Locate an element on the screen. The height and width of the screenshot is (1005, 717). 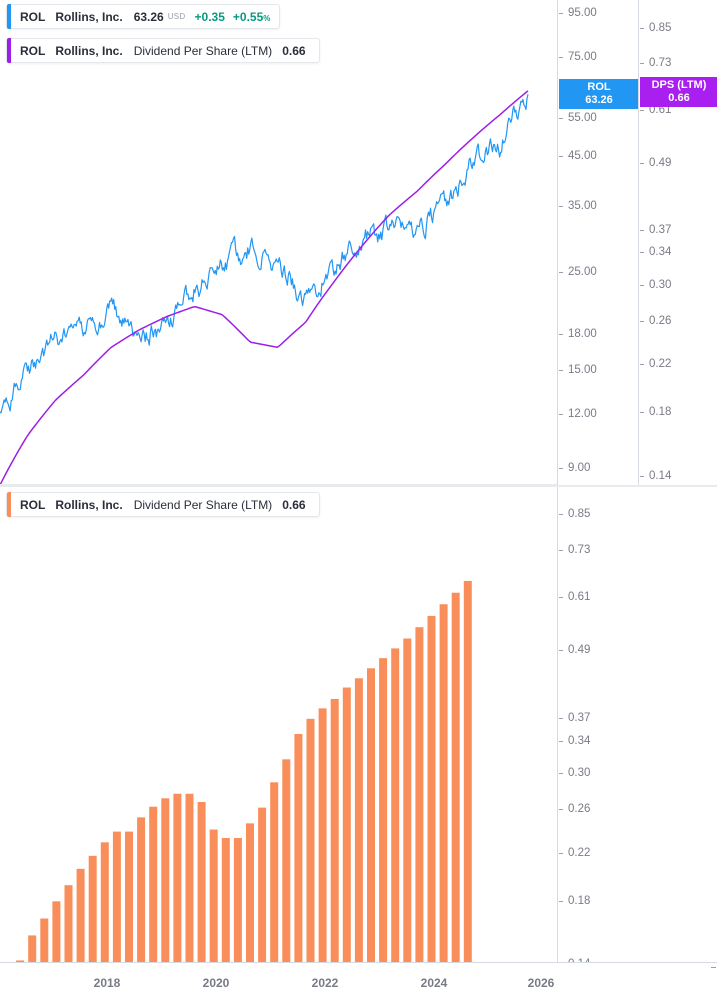
dps-lower-axis-tick: 0.49 is located at coordinates (574, 650).